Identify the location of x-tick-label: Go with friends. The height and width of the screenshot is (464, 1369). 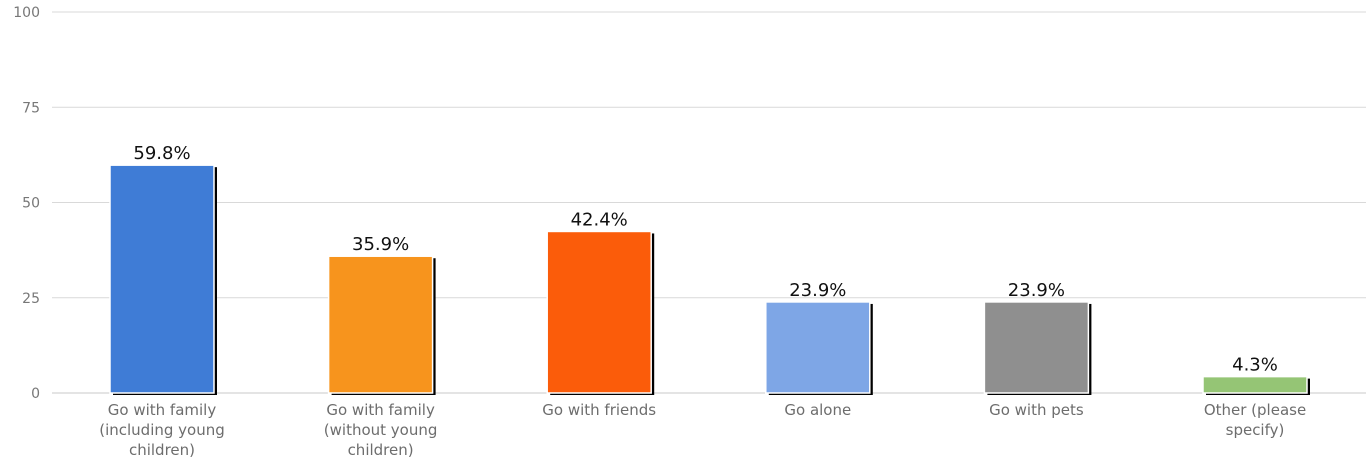
(599, 410).